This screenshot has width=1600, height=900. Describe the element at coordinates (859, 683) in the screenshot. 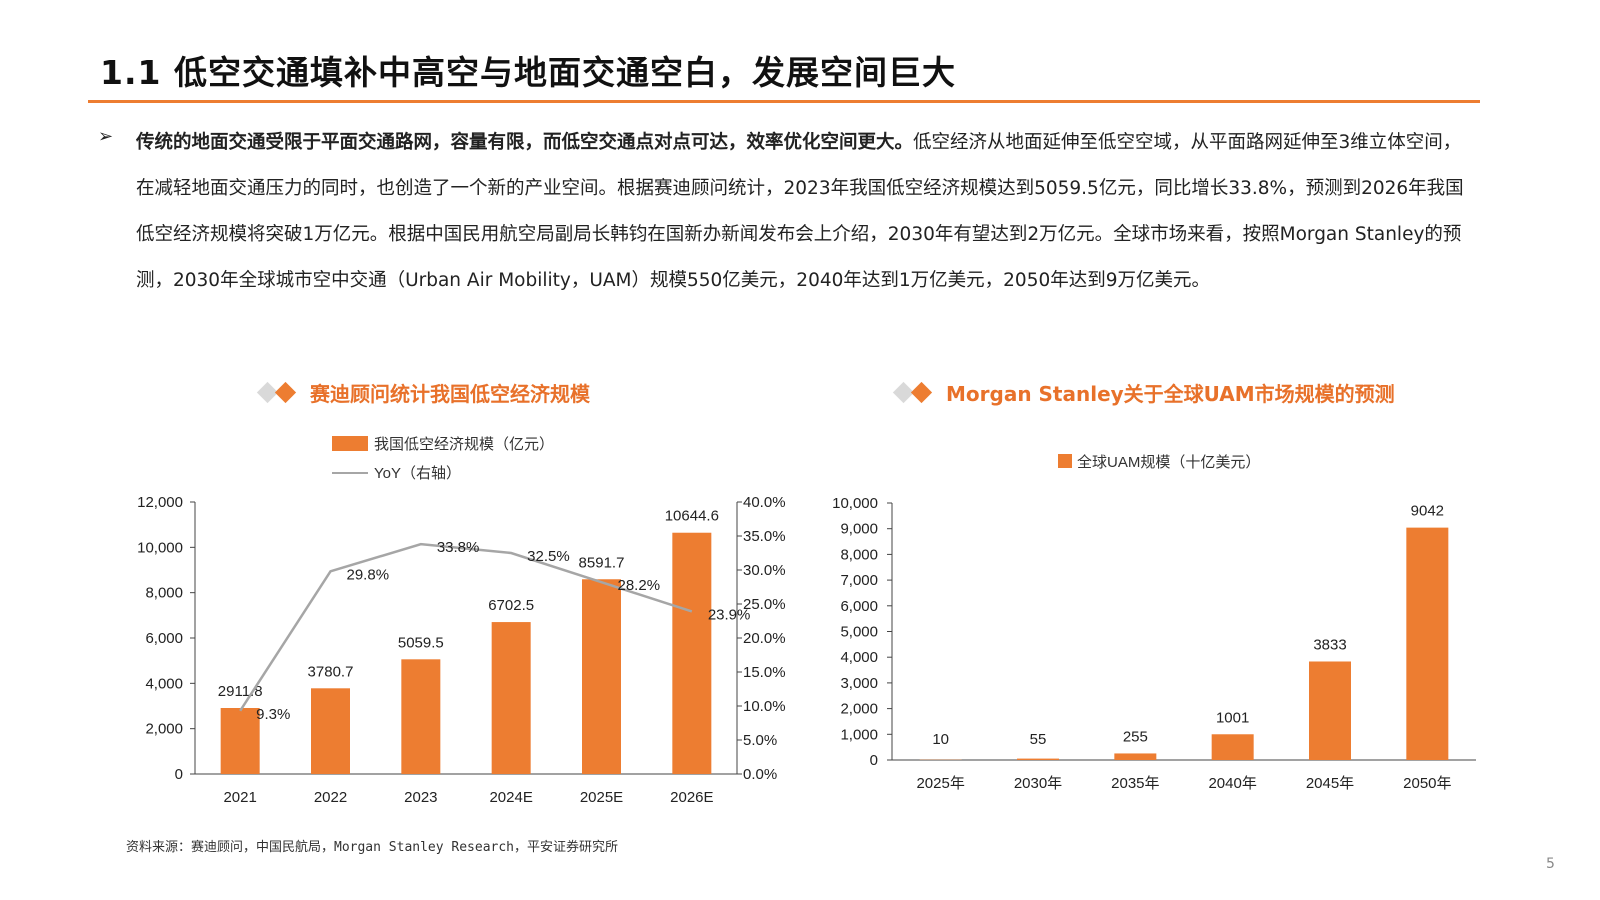

I see `y-tick-label: 3,000` at that location.